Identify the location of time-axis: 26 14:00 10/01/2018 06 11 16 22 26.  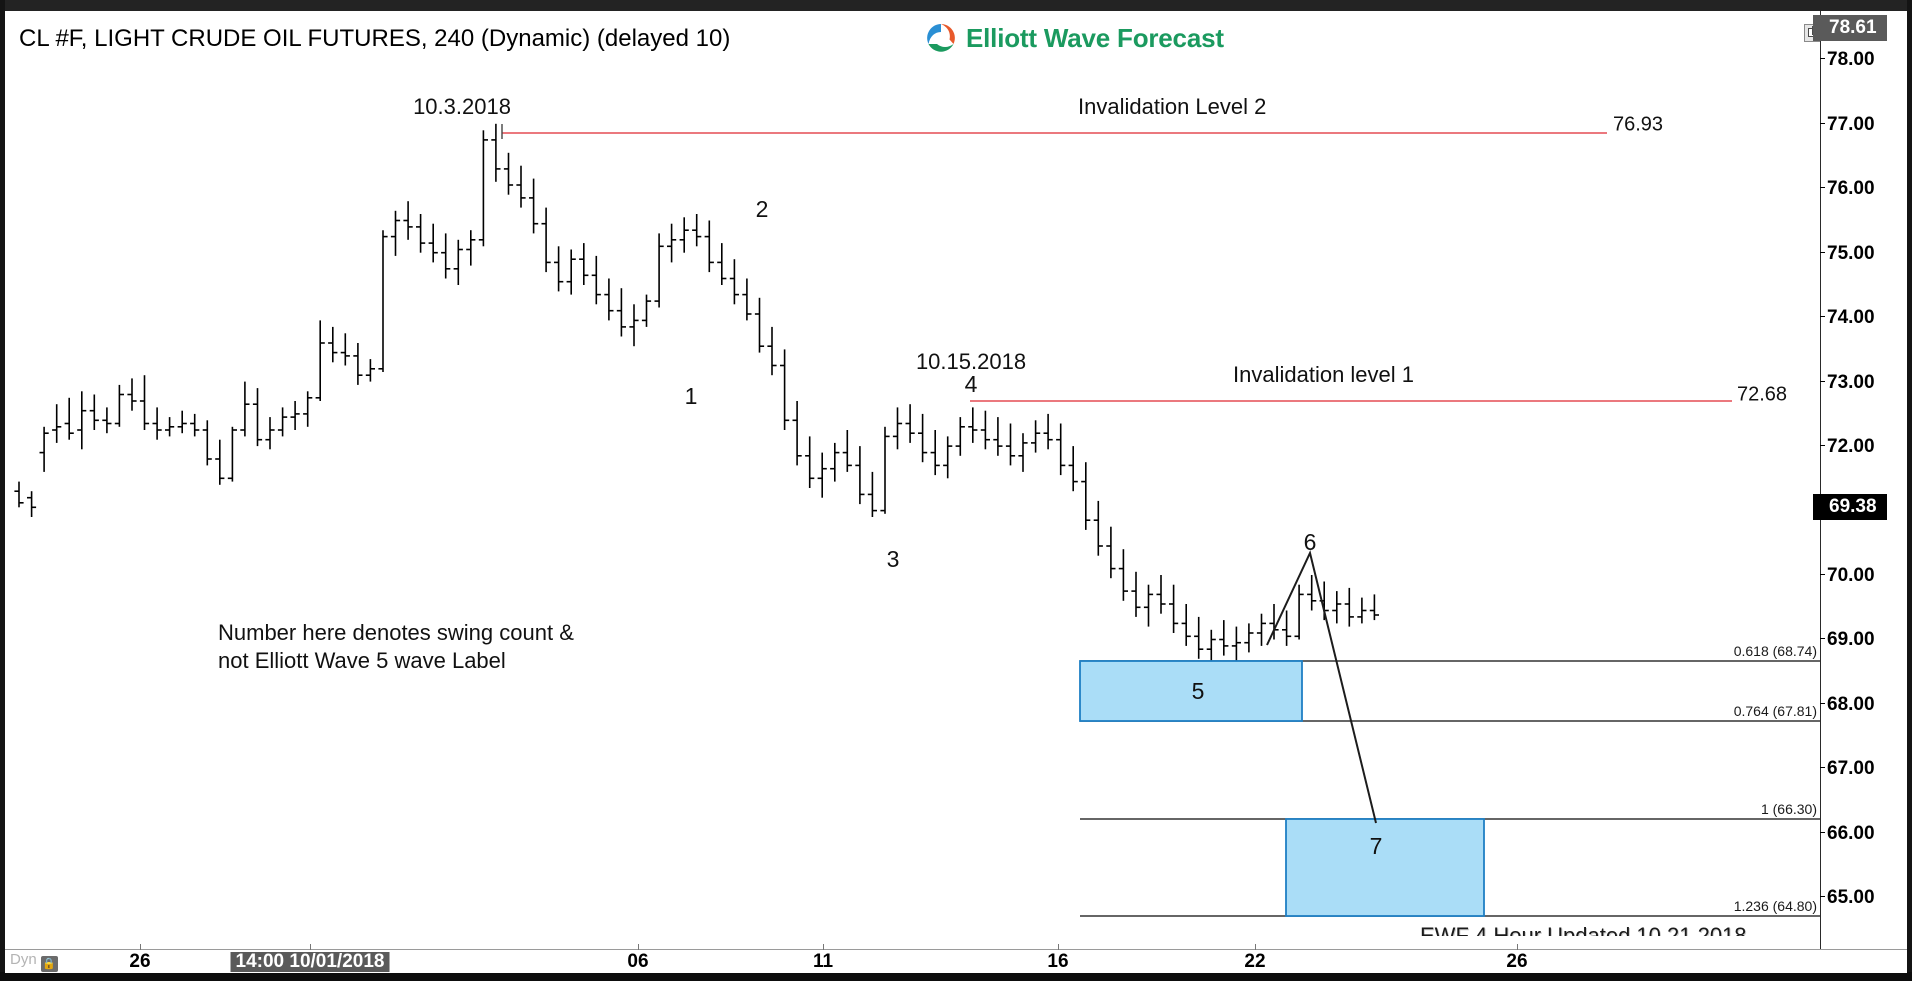
(956, 958).